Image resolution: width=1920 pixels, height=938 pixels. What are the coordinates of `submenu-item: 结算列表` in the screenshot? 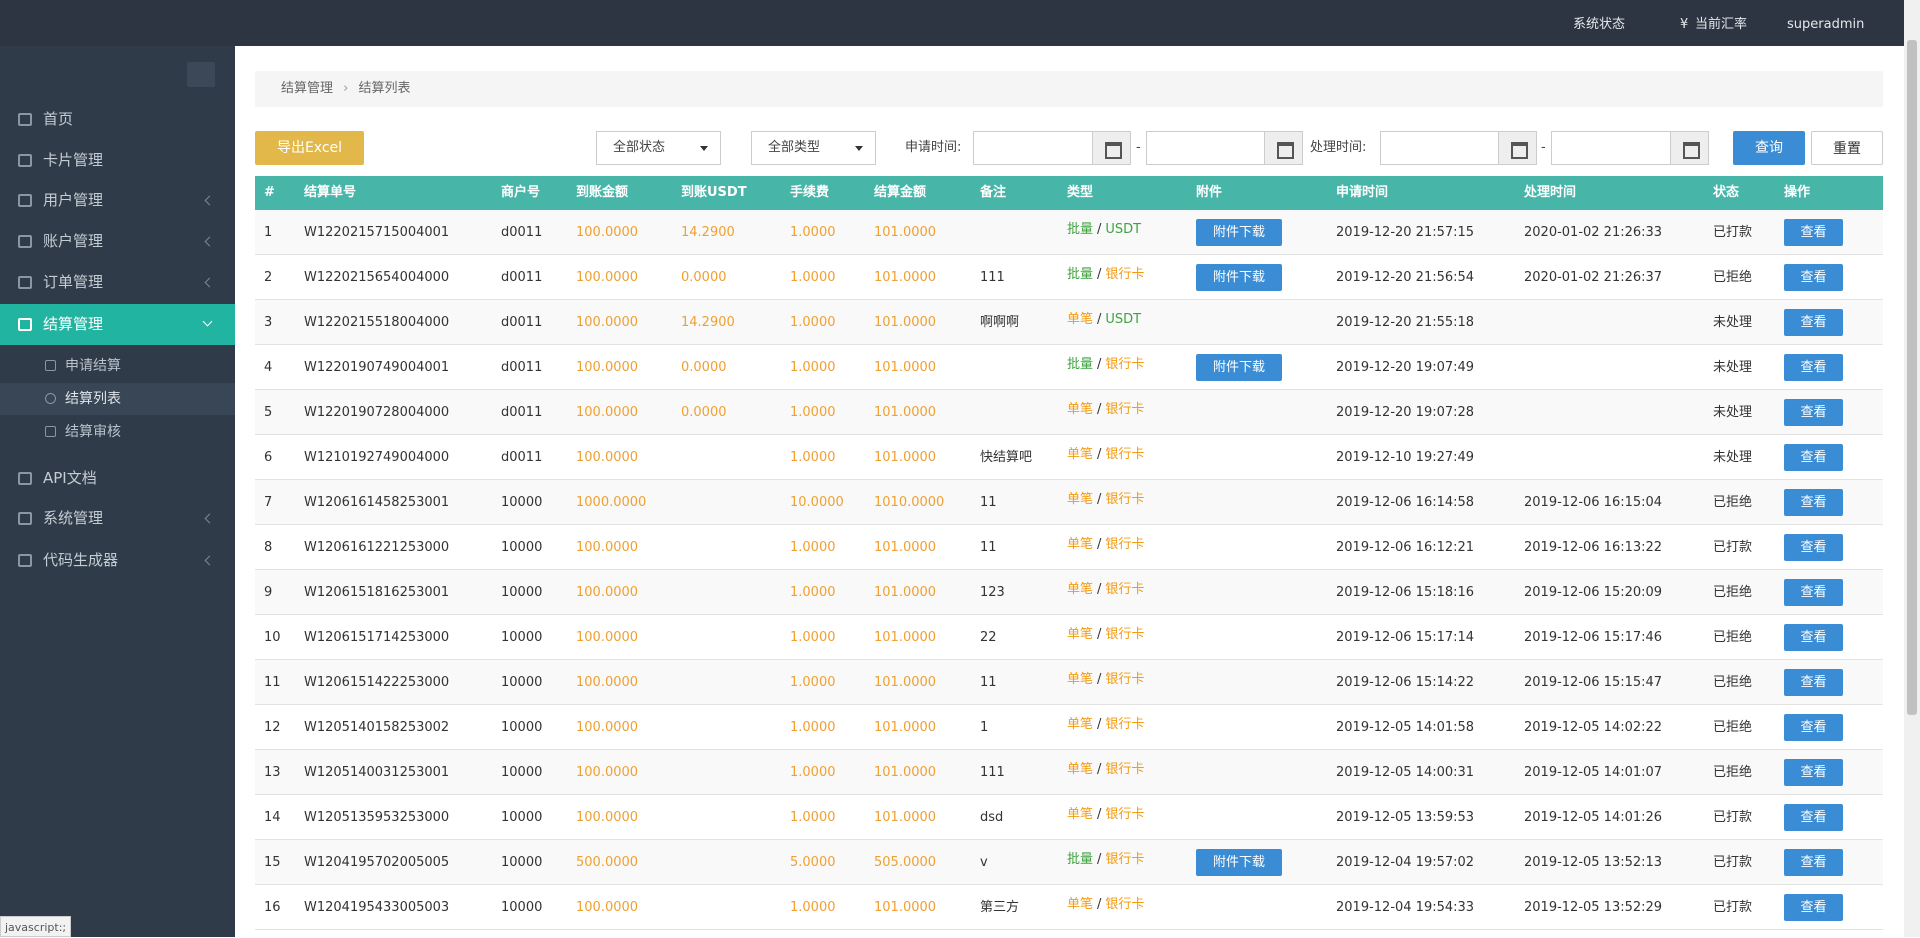 It's located at (117, 399).